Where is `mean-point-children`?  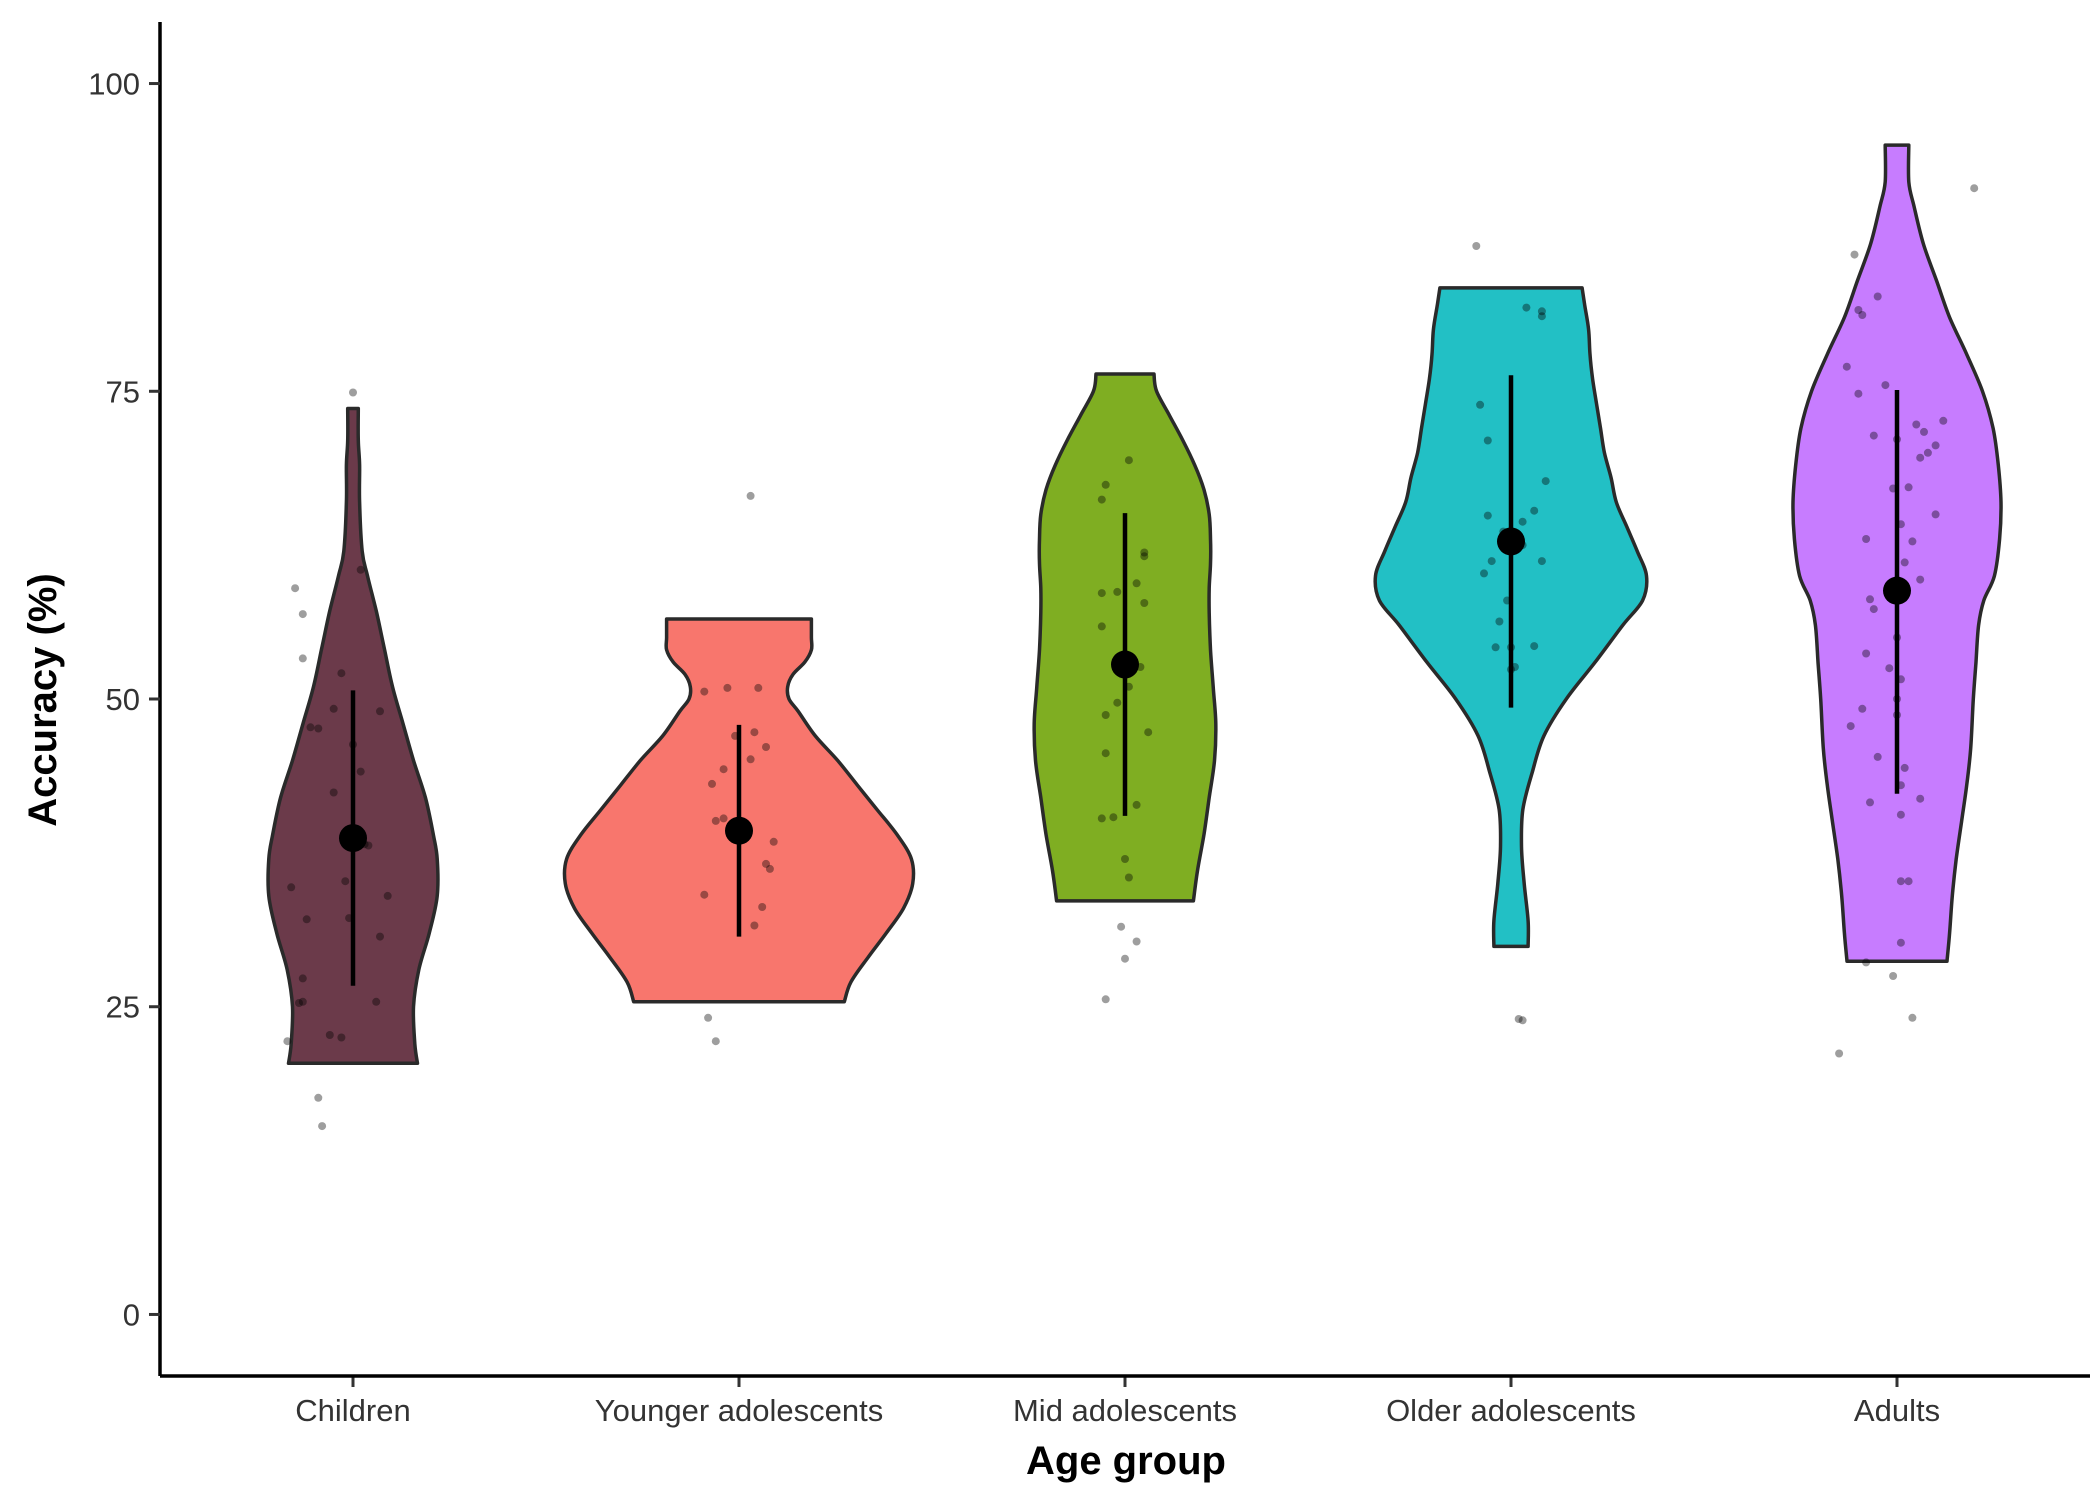 mean-point-children is located at coordinates (353, 838).